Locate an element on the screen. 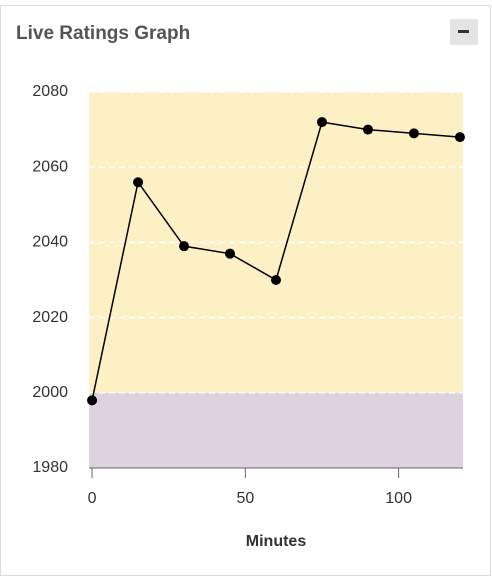  y-tick-label: 1980 is located at coordinates (50, 467).